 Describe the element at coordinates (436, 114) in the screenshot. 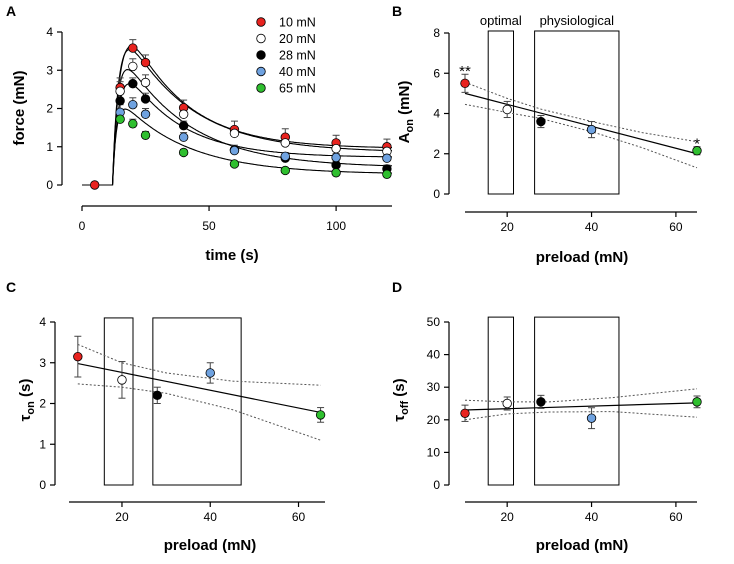

I see `panel-b-y-tick-label: 4` at that location.